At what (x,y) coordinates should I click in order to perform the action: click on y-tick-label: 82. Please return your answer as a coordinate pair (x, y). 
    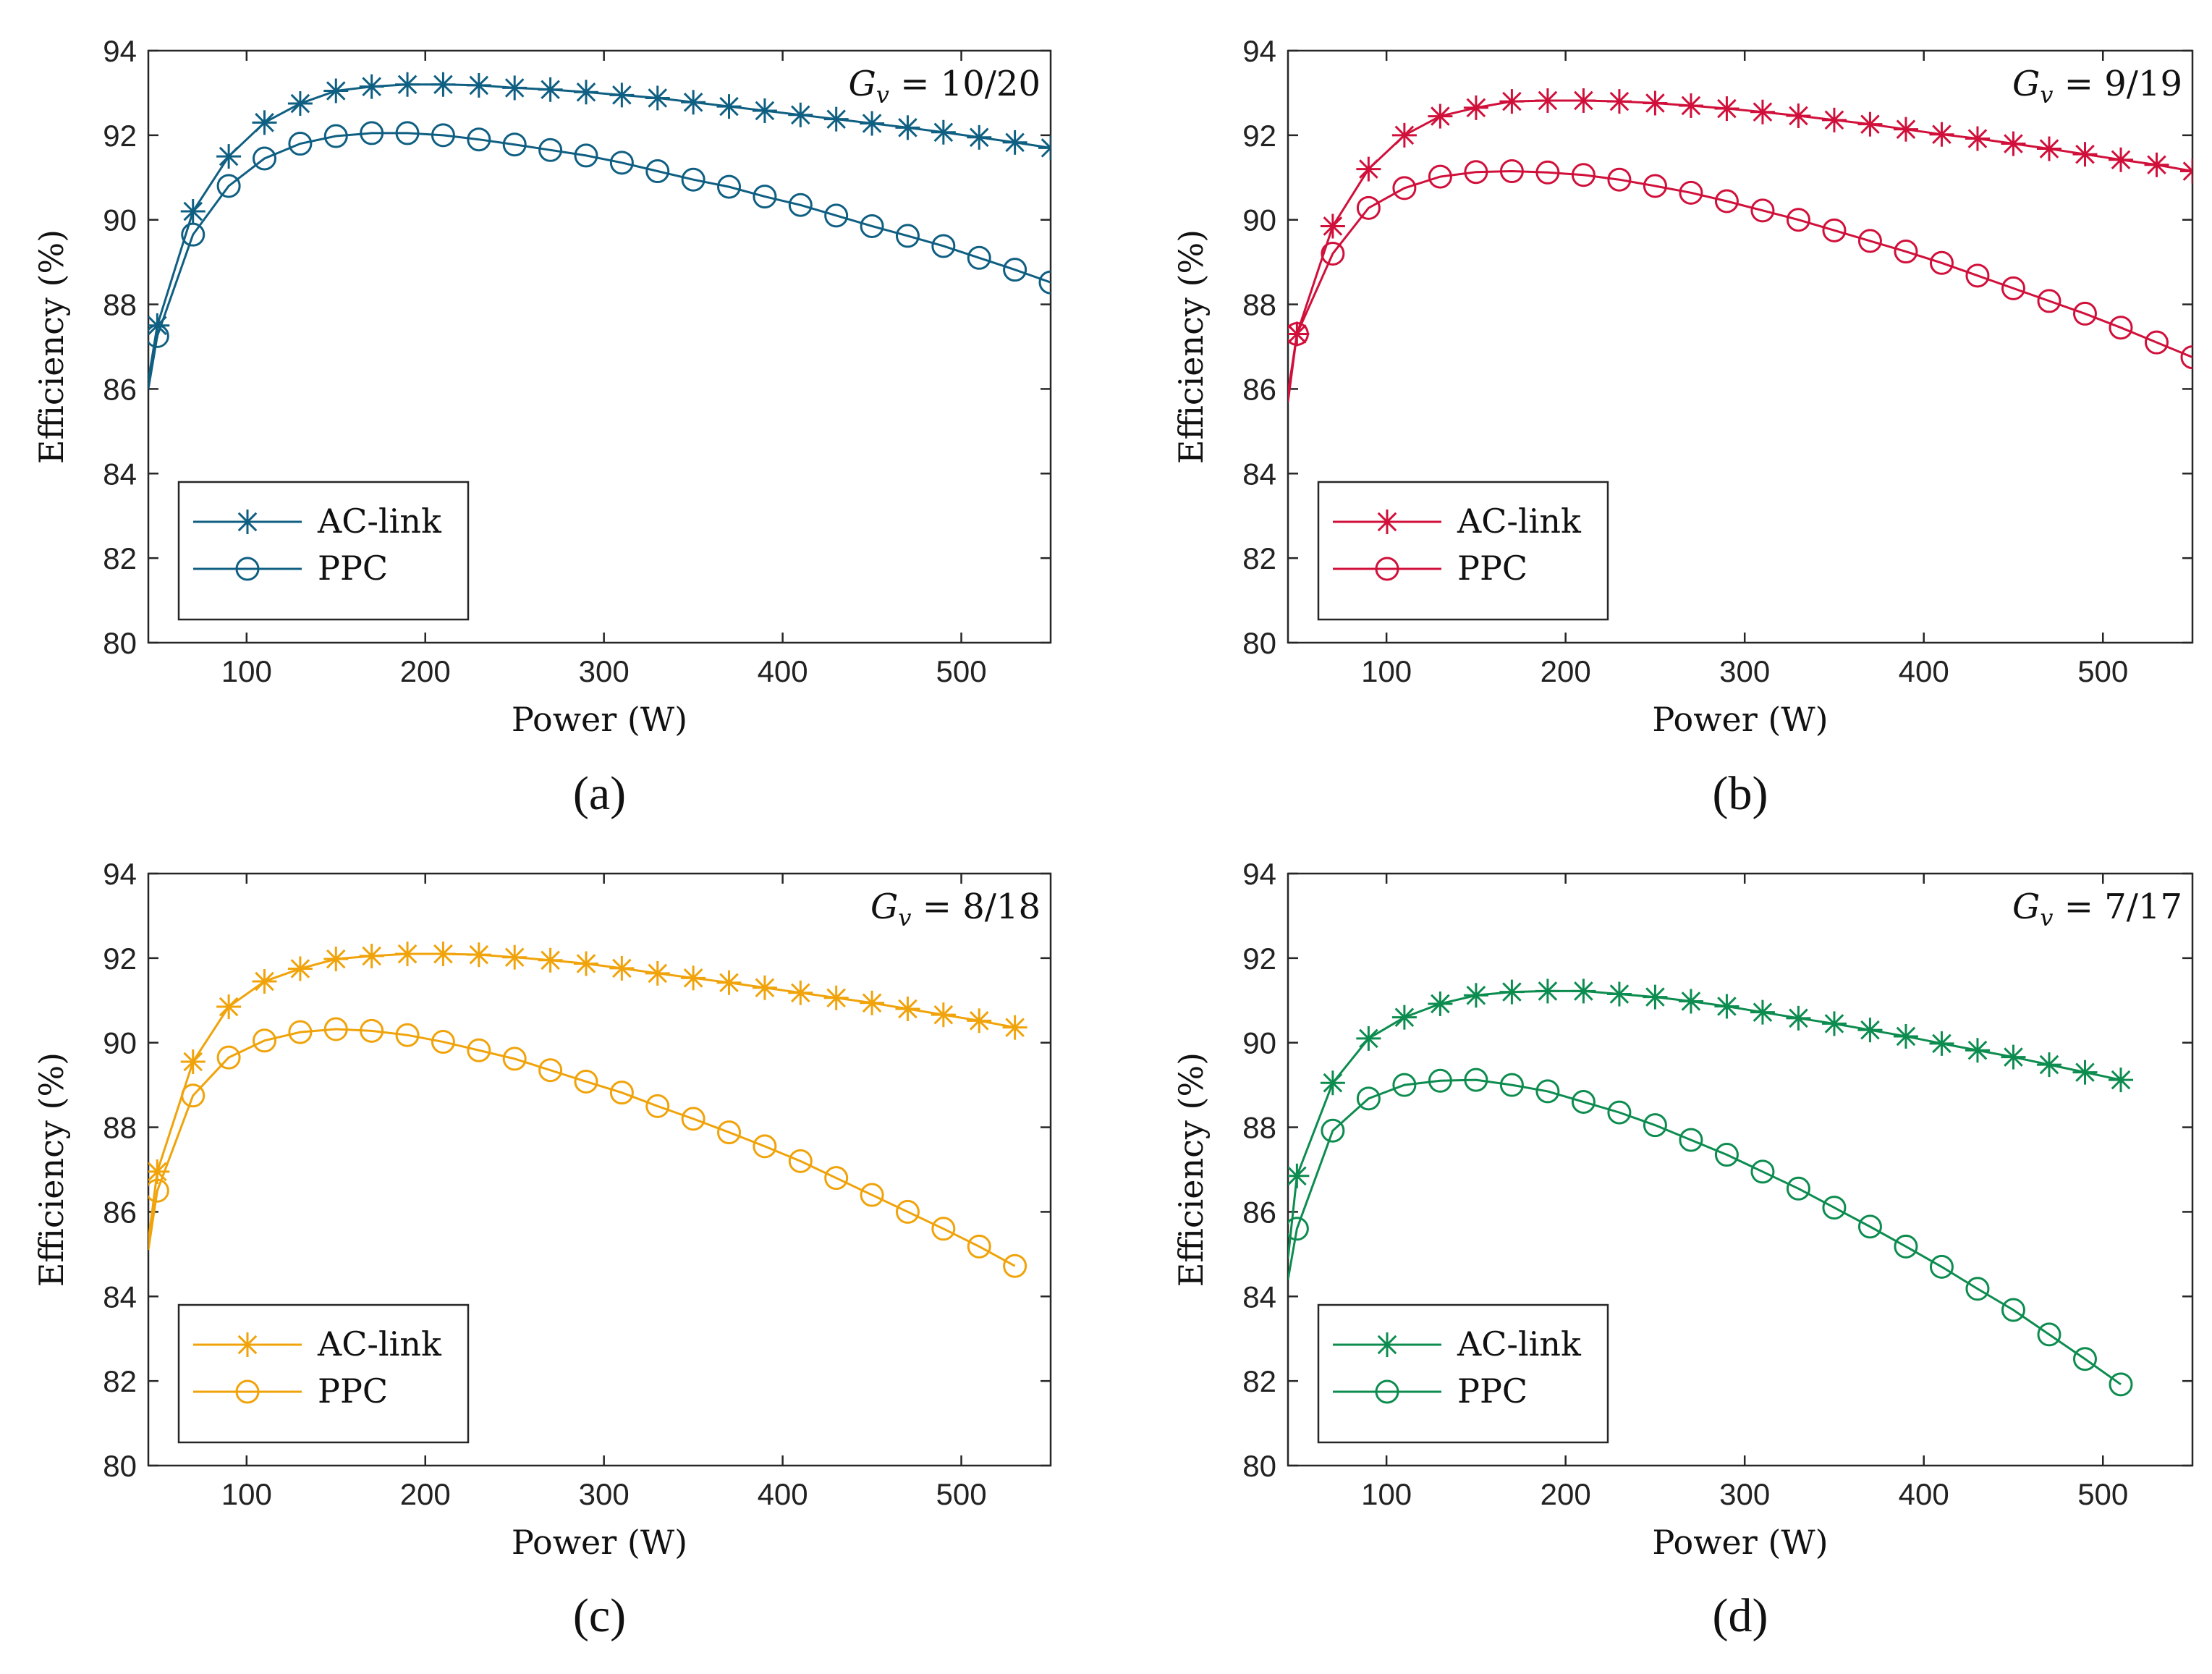
    Looking at the image, I should click on (120, 558).